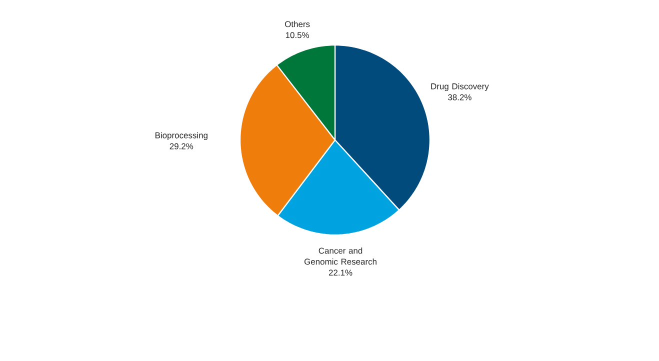 Image resolution: width=659 pixels, height=361 pixels. I want to click on slice-label: Drug Discovery, so click(460, 87).